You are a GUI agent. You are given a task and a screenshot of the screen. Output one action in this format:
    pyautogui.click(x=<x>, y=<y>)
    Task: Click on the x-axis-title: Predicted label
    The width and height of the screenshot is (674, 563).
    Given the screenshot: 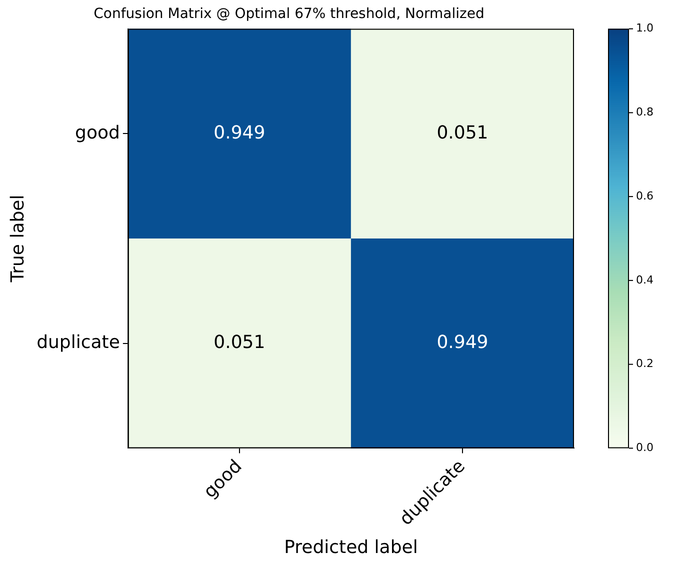 What is the action you would take?
    pyautogui.click(x=351, y=547)
    